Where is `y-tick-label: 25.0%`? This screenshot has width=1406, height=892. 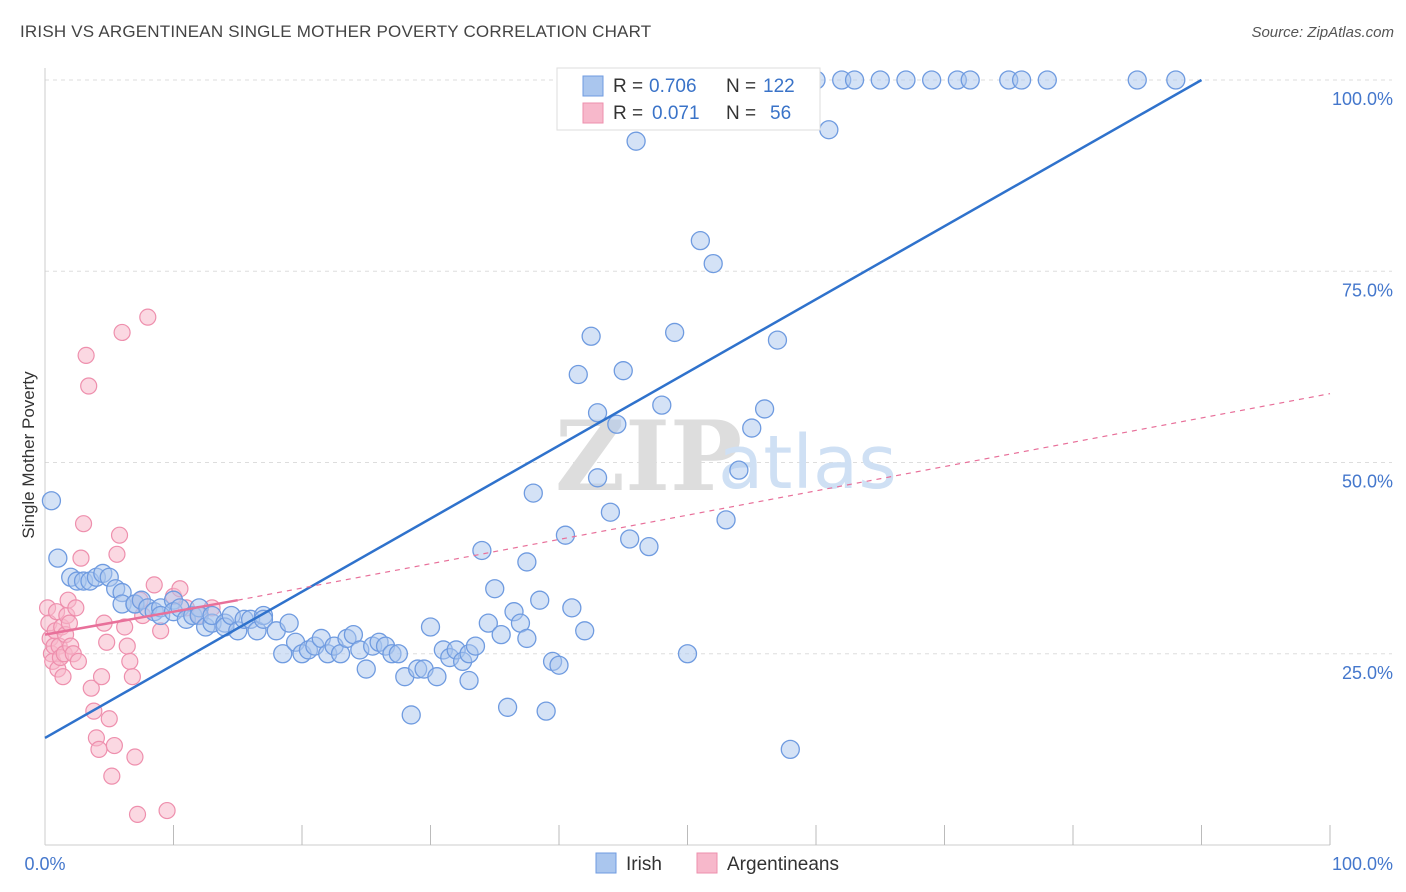
y-tick-label: 25.0% is located at coordinates (1367, 673).